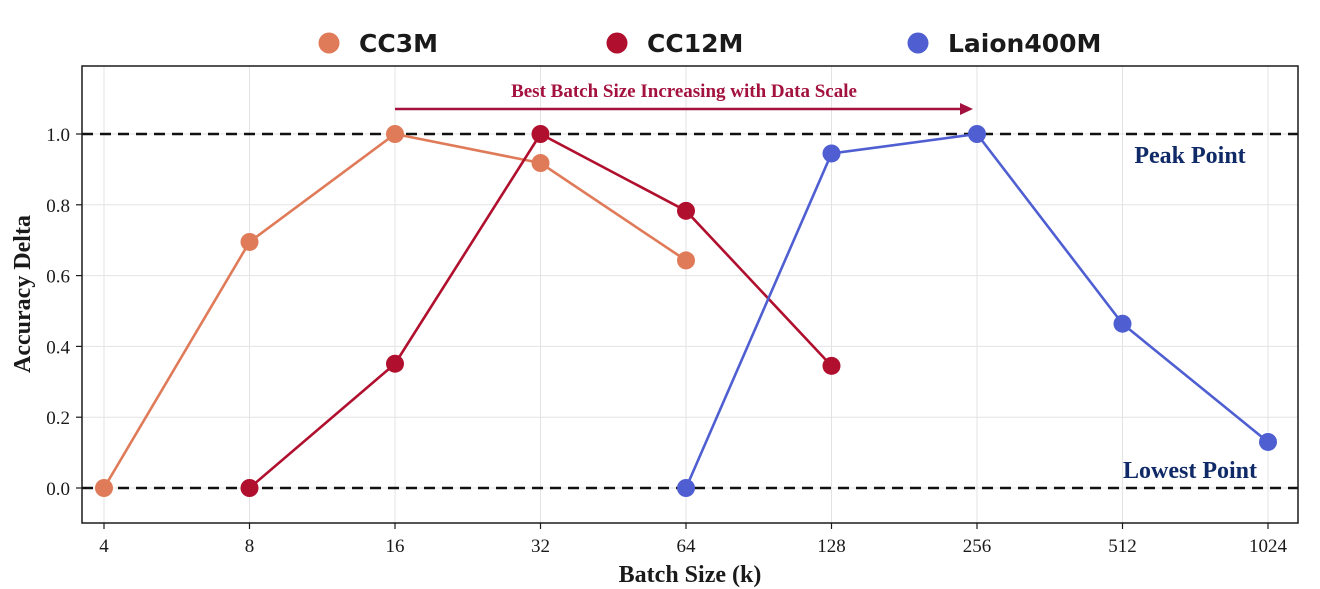 This screenshot has height=589, width=1320. I want to click on legend: CC3M CC12M Laion400M, so click(709, 43).